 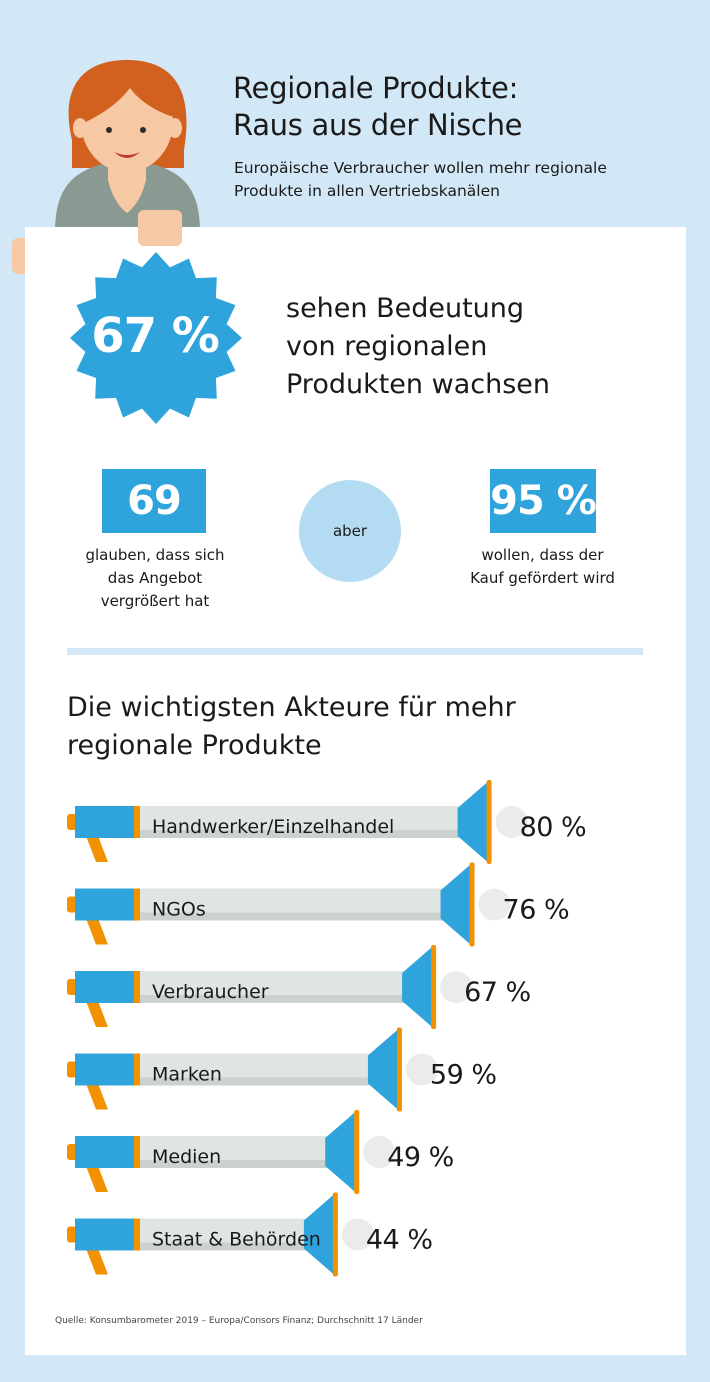 What do you see at coordinates (154, 528) in the screenshot?
I see `stat-left-value: 69 %` at bounding box center [154, 528].